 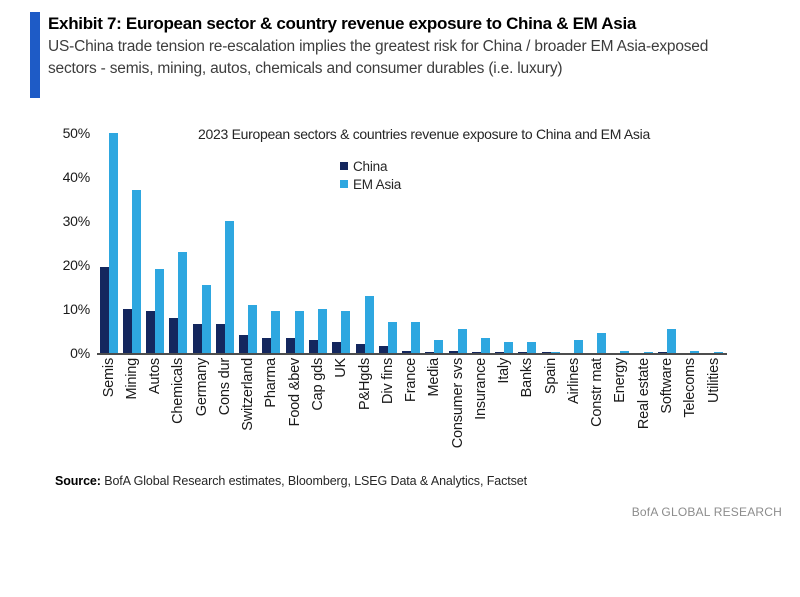 I want to click on x-axis-label: P&Hgds, so click(x=364, y=384).